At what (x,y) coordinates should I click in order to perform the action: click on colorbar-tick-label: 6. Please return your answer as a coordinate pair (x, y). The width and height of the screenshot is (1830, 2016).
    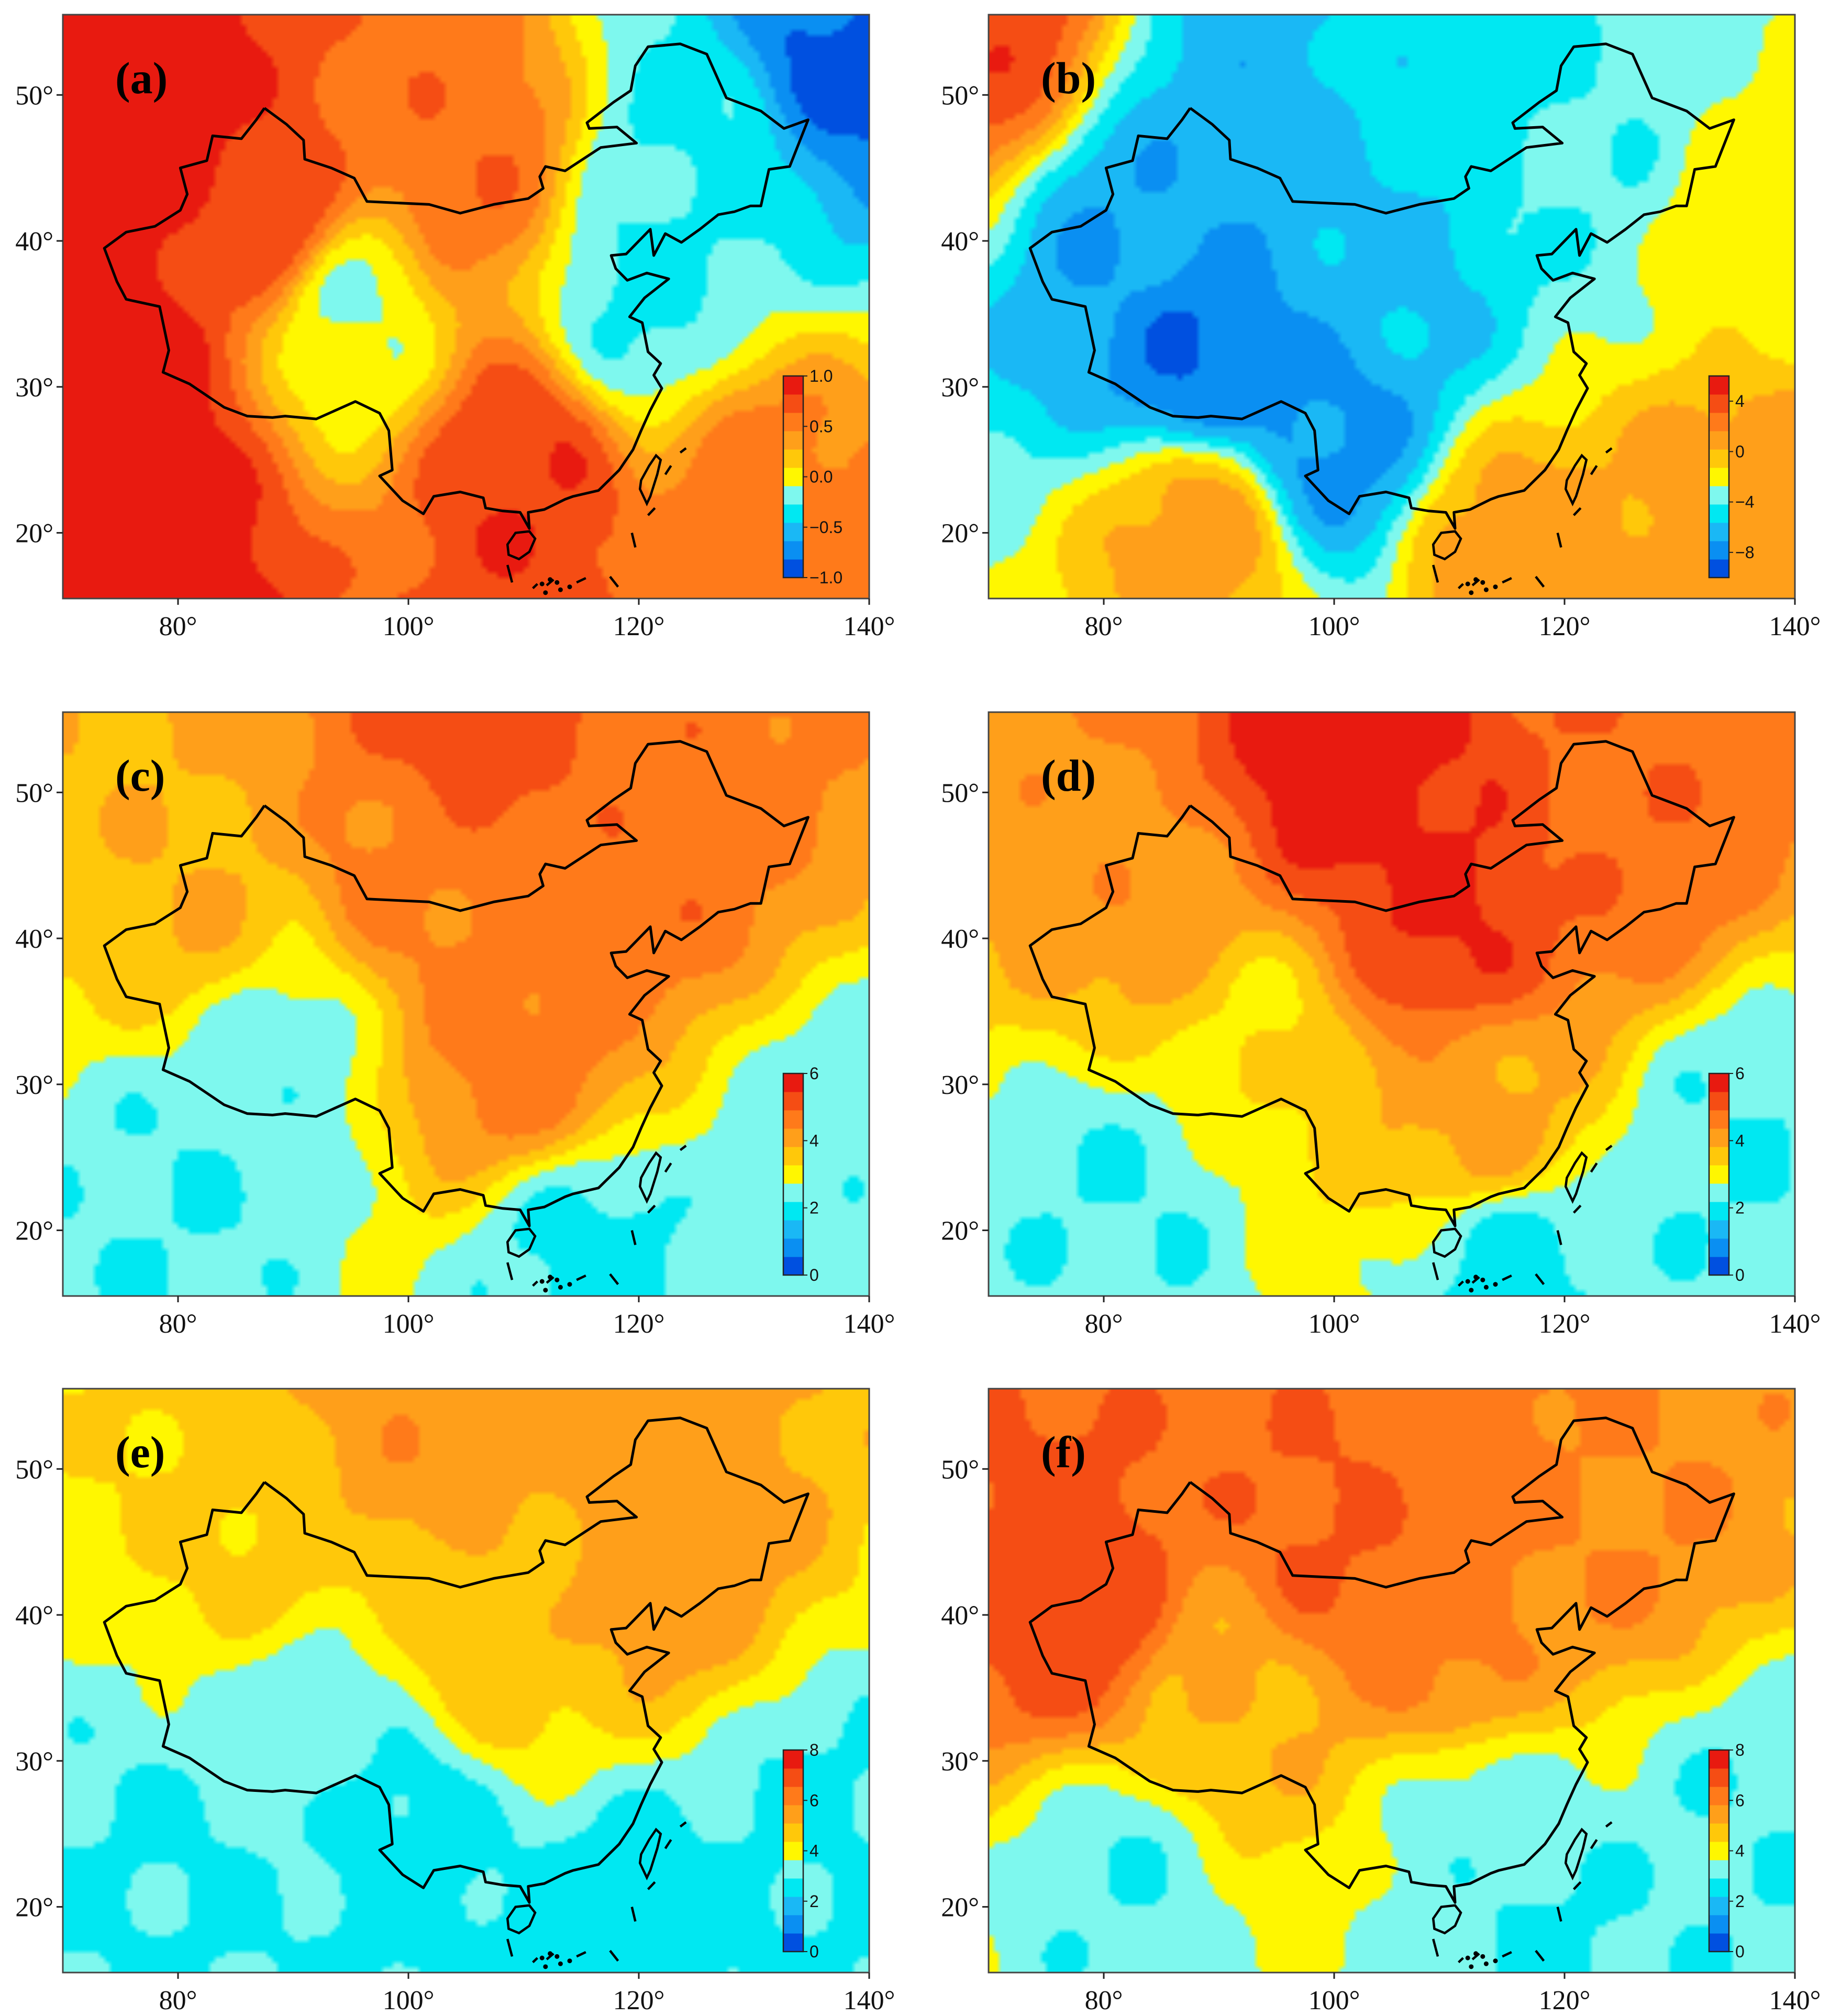
    Looking at the image, I should click on (1740, 1074).